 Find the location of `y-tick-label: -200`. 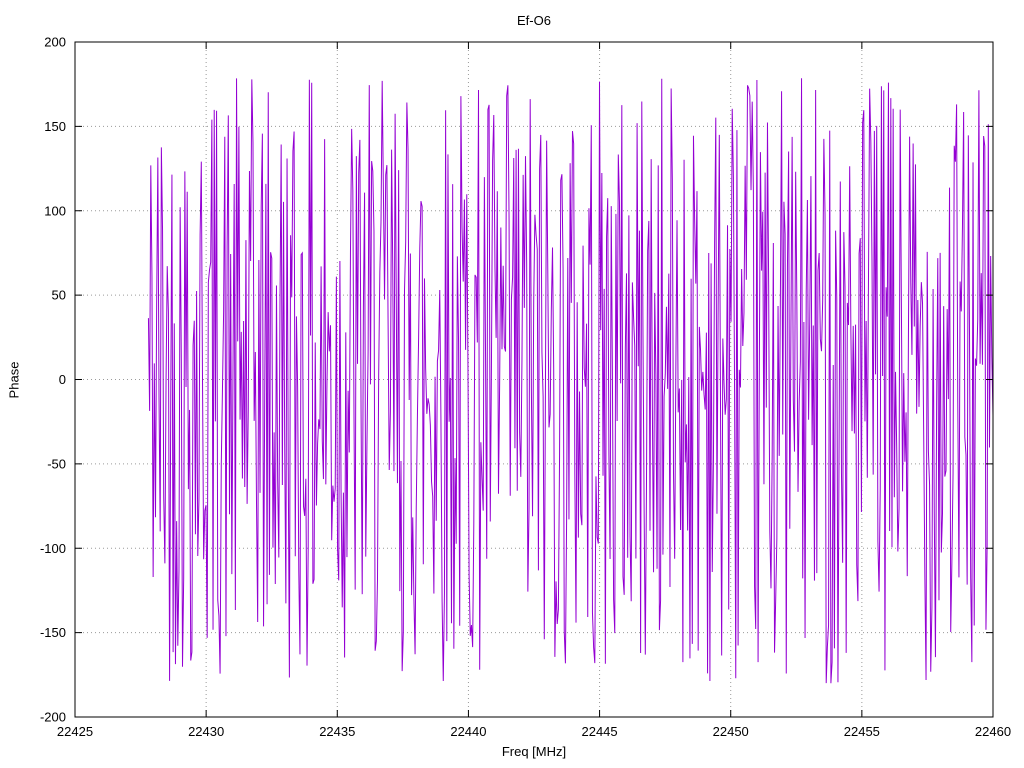

y-tick-label: -200 is located at coordinates (53, 717).